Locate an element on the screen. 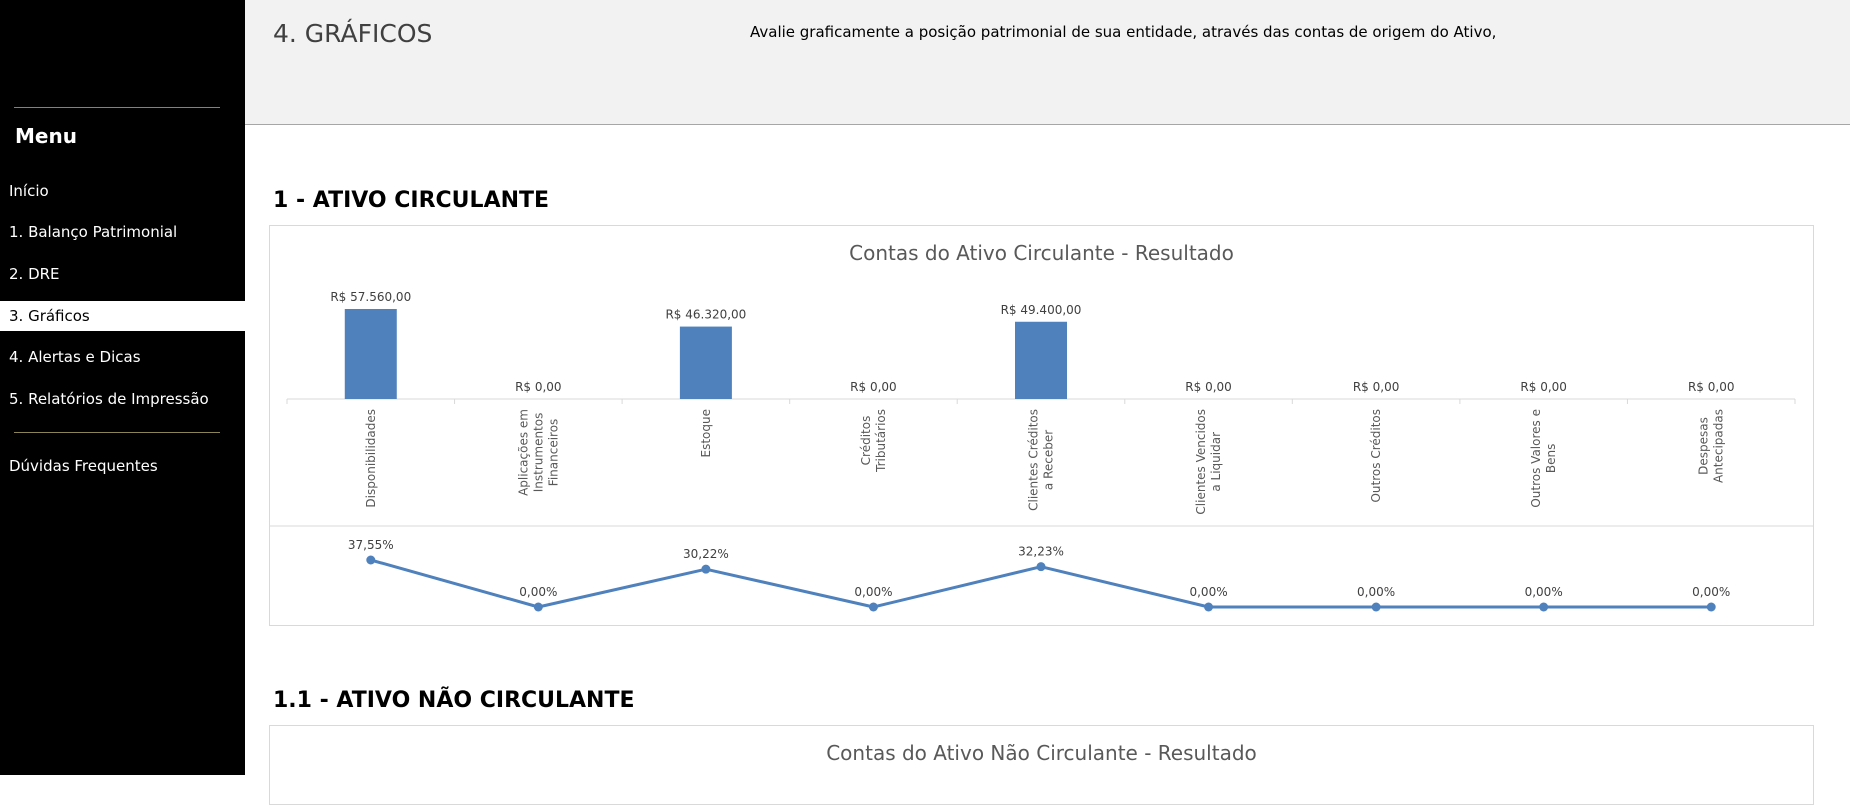 Image resolution: width=1850 pixels, height=805 pixels. tick-label: Outros Valores e is located at coordinates (1536, 458).